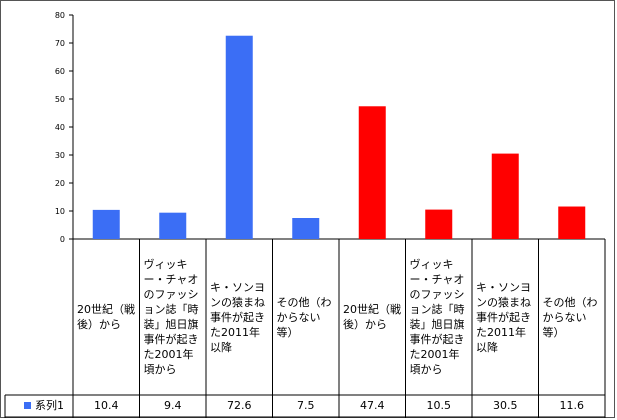  Describe the element at coordinates (62, 239) in the screenshot. I see `y-tick-label: 0` at that location.